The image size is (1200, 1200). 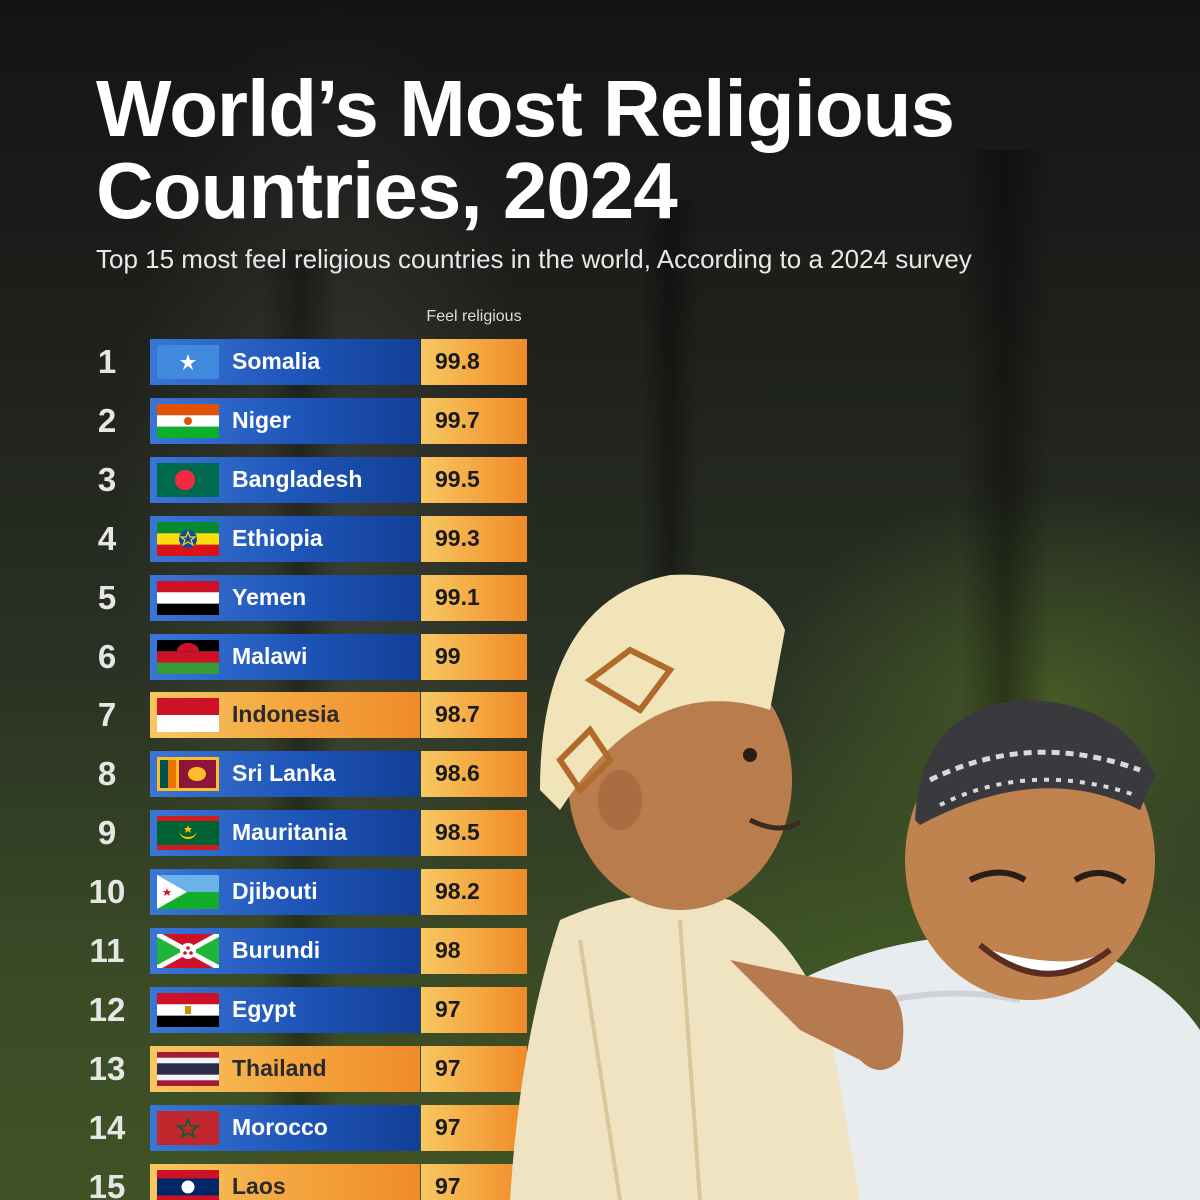 I want to click on country-bar: Morocco, so click(x=285, y=1127).